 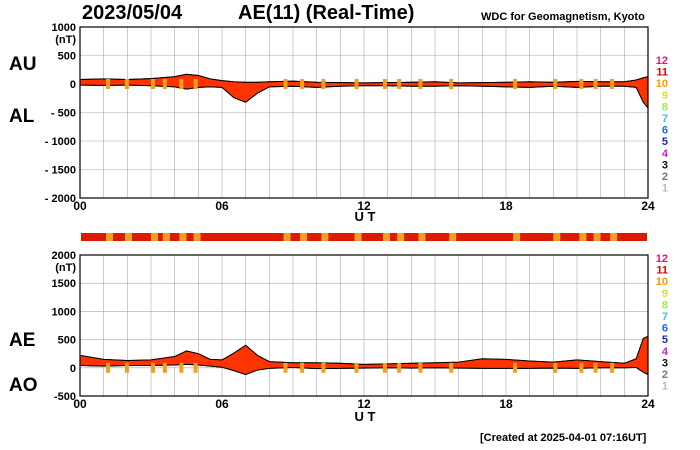 I want to click on au-al-x-axis-label: U T, so click(x=365, y=216).